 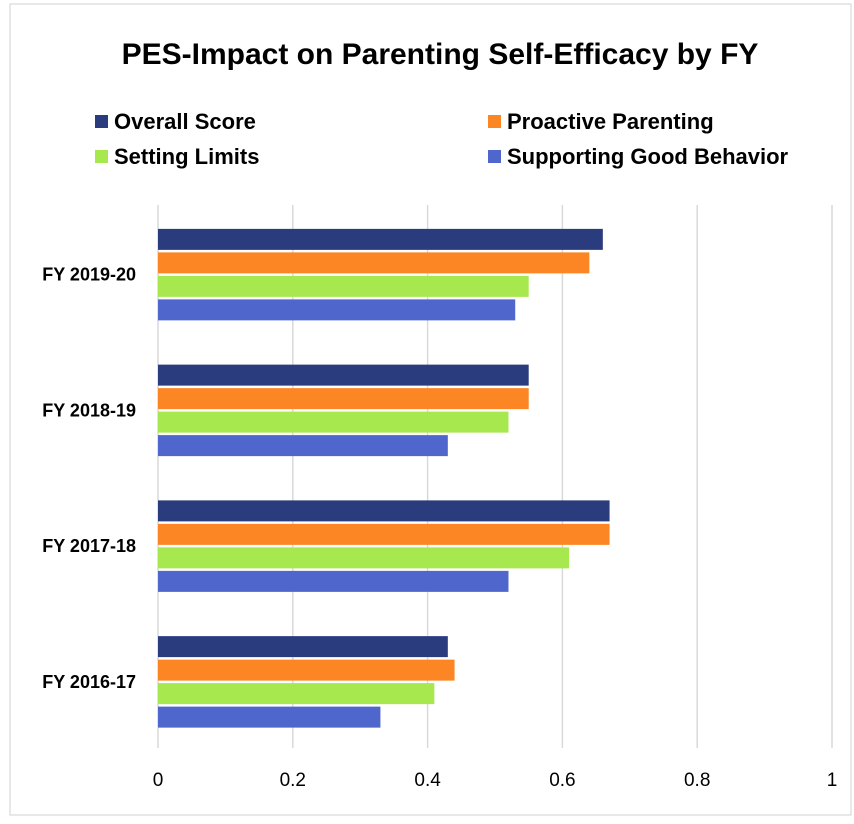 I want to click on x-tick-label: 0.2, so click(x=293, y=780).